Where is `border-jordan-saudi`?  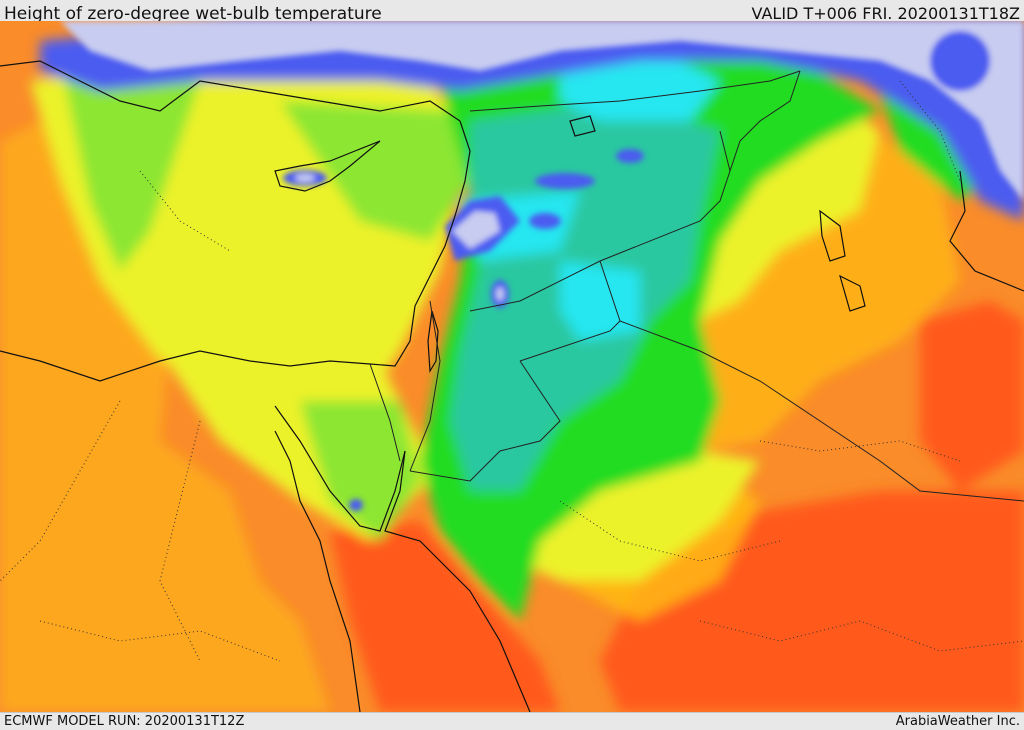 border-jordan-saudi is located at coordinates (485, 421).